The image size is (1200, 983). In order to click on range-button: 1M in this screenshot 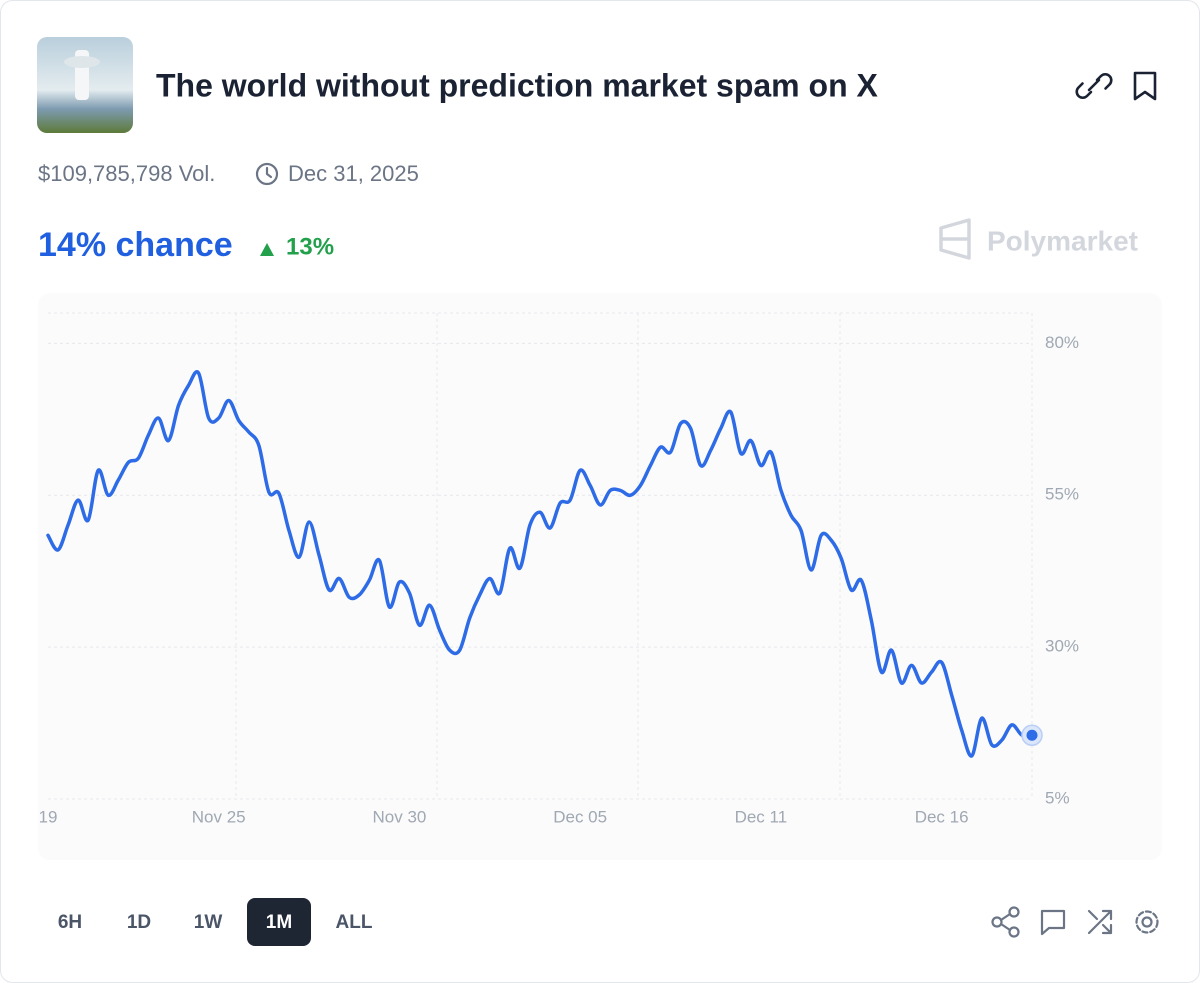, I will do `click(279, 922)`.